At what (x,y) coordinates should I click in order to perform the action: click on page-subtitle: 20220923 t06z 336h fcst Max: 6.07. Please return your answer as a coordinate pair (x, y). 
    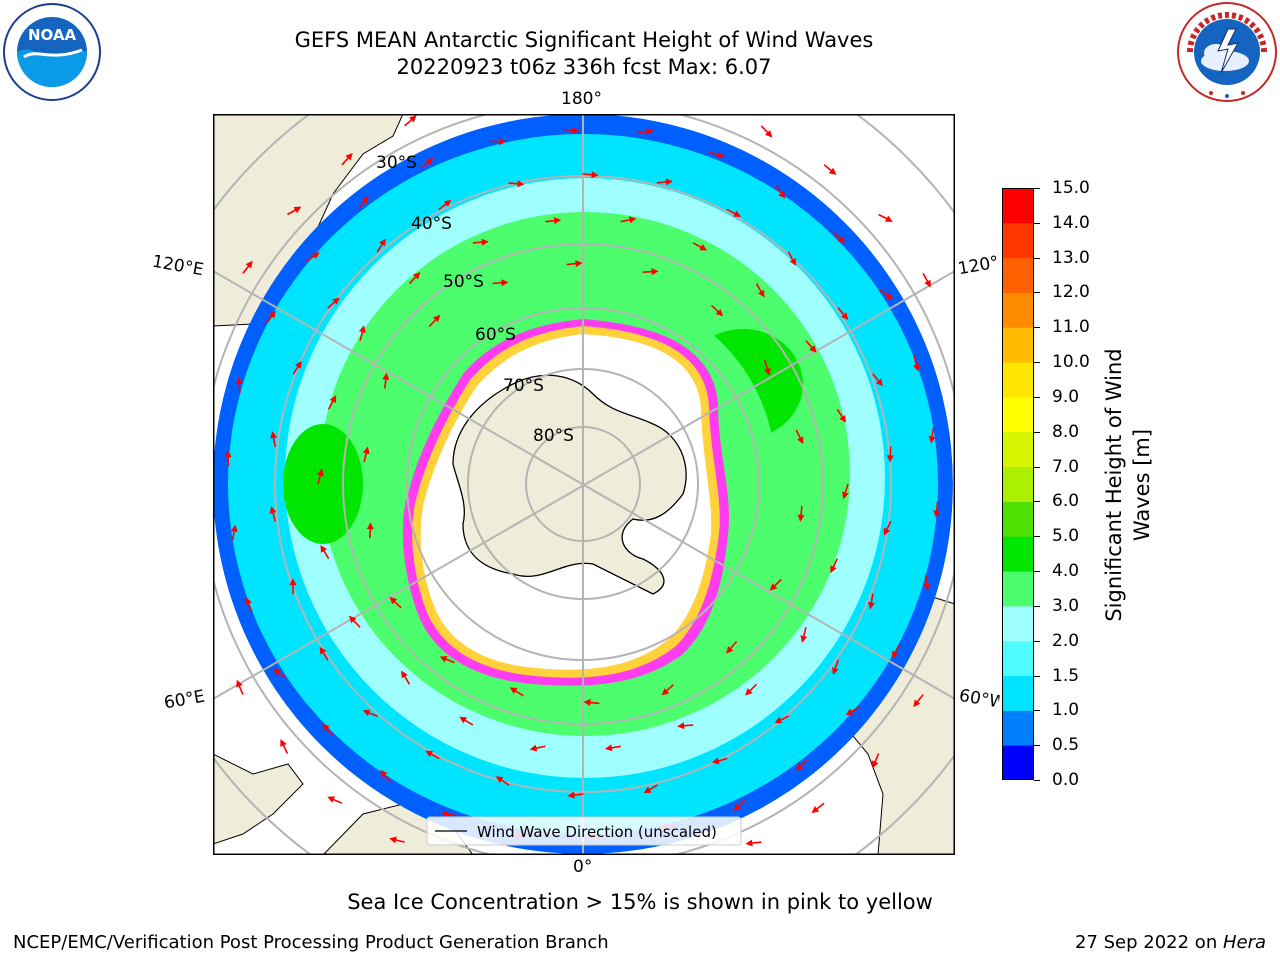
    Looking at the image, I should click on (584, 67).